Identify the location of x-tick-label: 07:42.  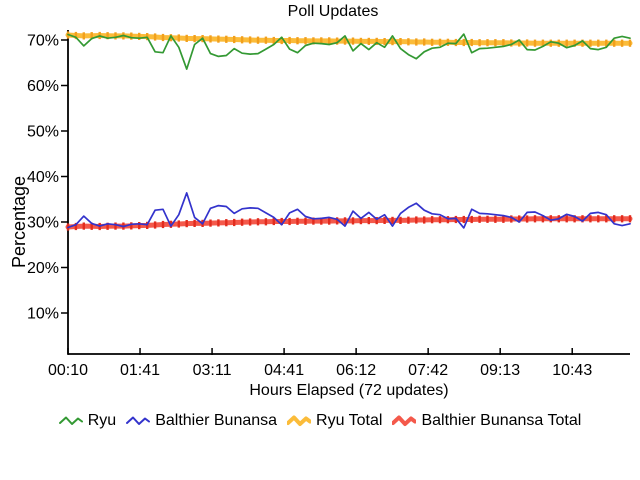
(428, 370).